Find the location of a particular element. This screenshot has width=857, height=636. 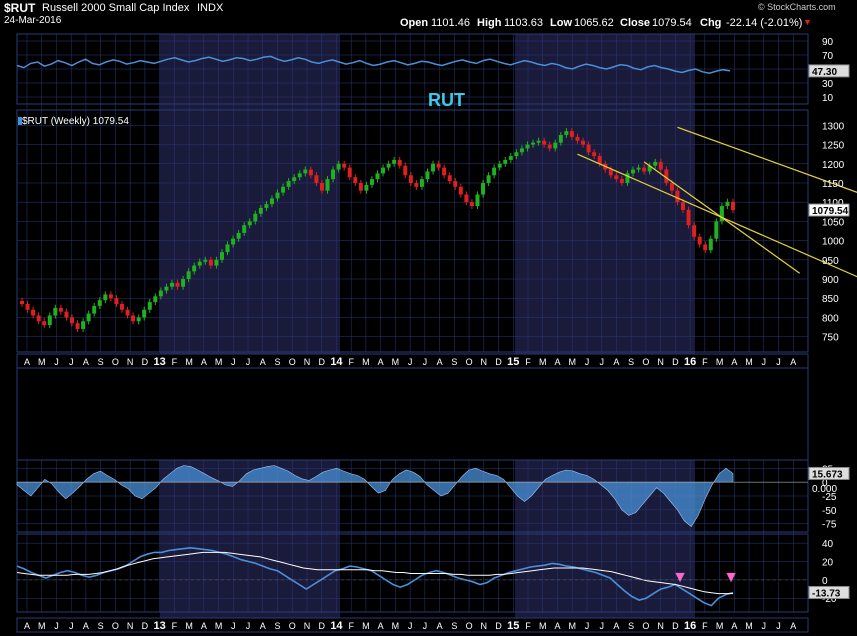

y-tick-label: 950 is located at coordinates (830, 261).